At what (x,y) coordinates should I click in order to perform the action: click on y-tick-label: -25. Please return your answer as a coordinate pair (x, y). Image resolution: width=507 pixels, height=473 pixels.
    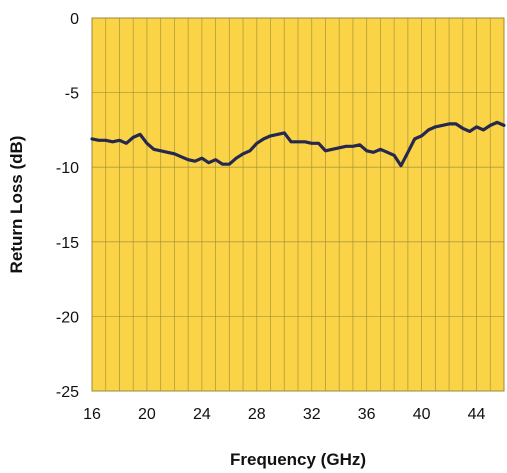
    Looking at the image, I should click on (67, 392).